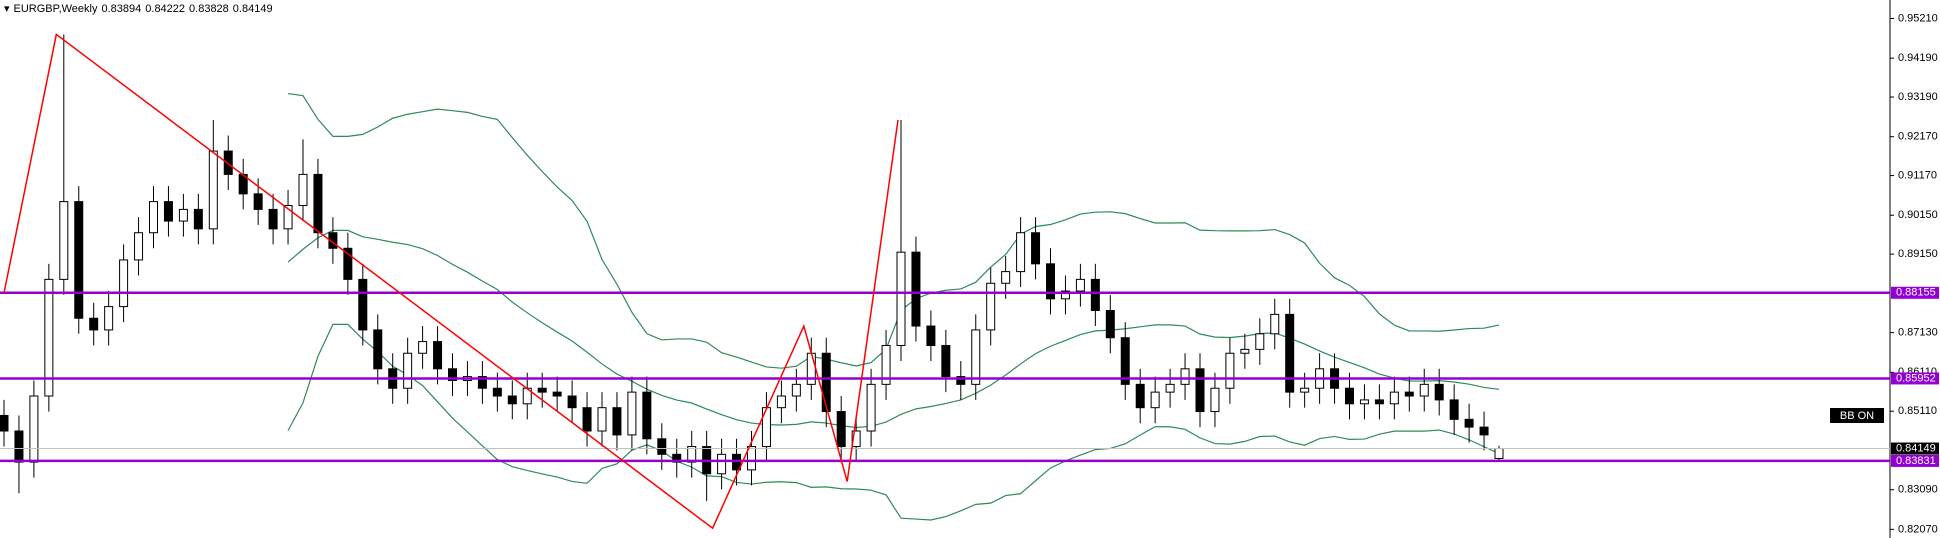  I want to click on y-tick-label: 0.92170, so click(1918, 137).